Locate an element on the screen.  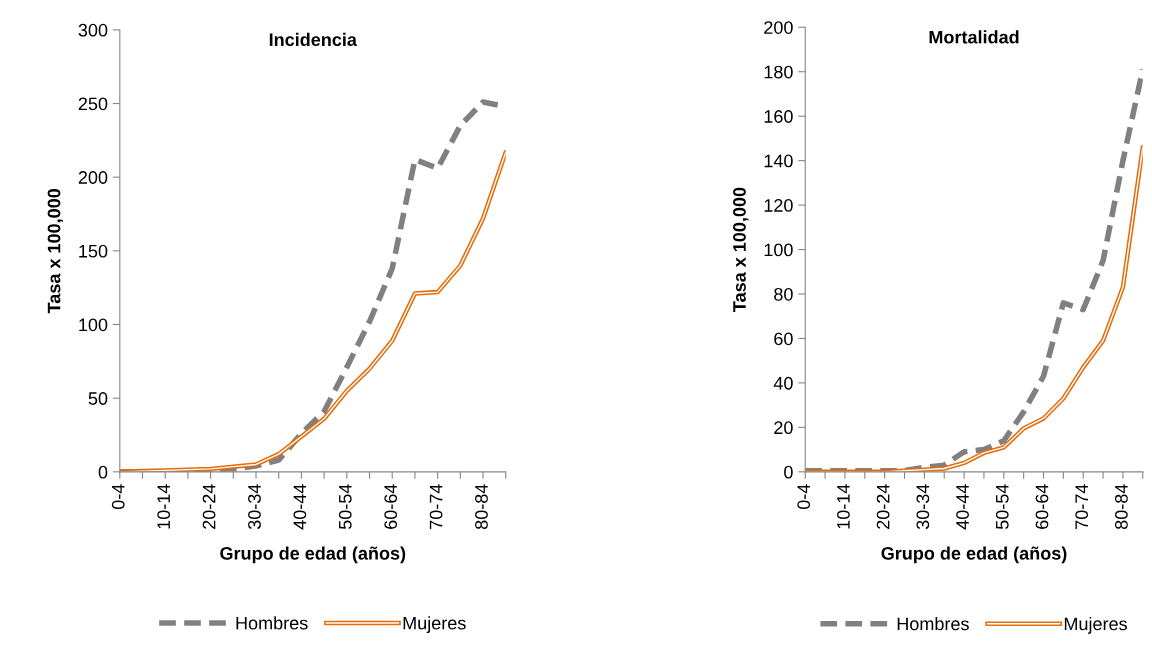
y-tick-label: 140 is located at coordinates (778, 161).